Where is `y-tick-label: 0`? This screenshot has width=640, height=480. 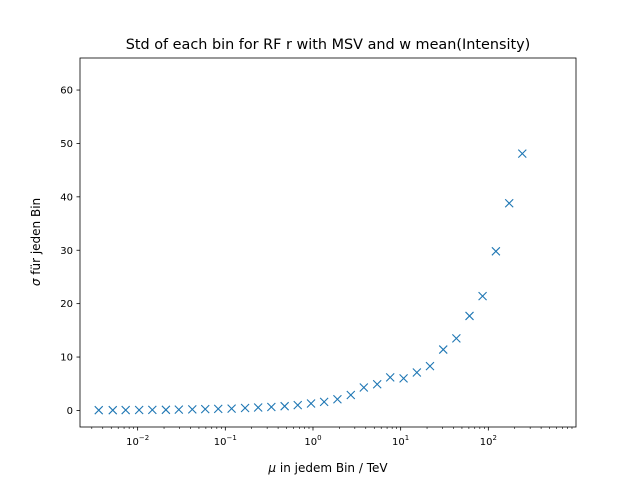 y-tick-label: 0 is located at coordinates (70, 411).